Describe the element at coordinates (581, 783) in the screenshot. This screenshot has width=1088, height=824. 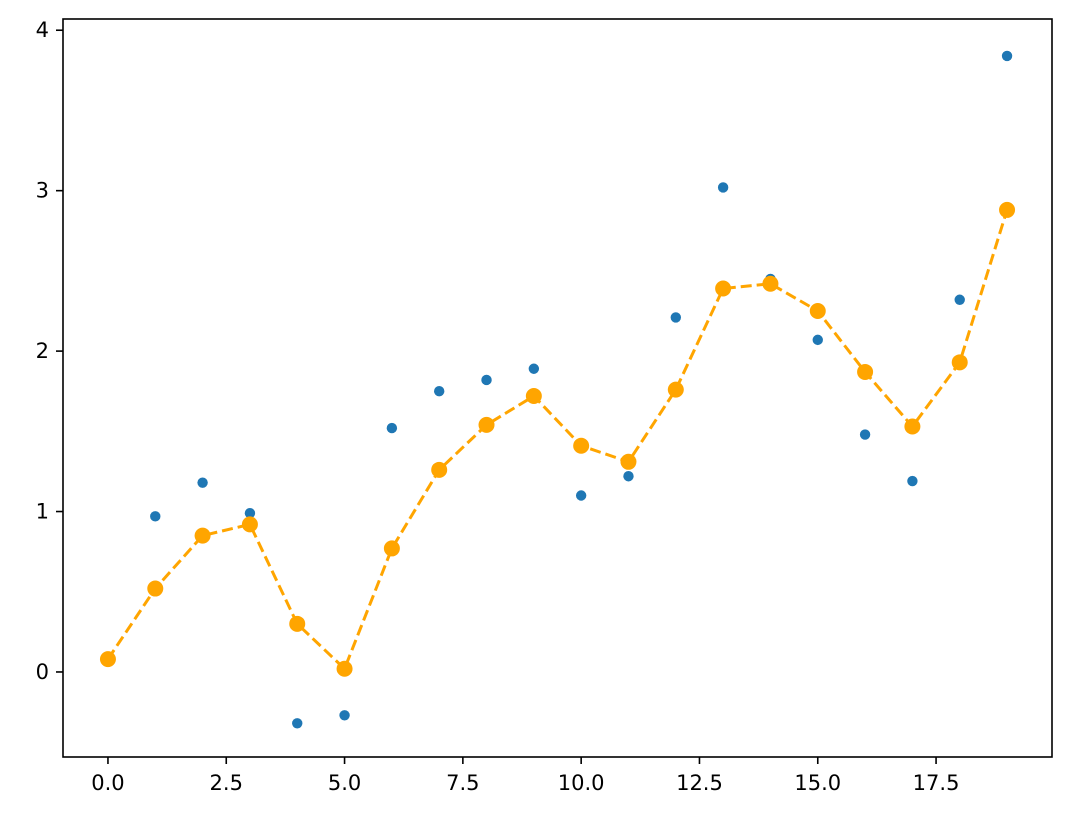
I see `x-tick-label: 10.0` at that location.